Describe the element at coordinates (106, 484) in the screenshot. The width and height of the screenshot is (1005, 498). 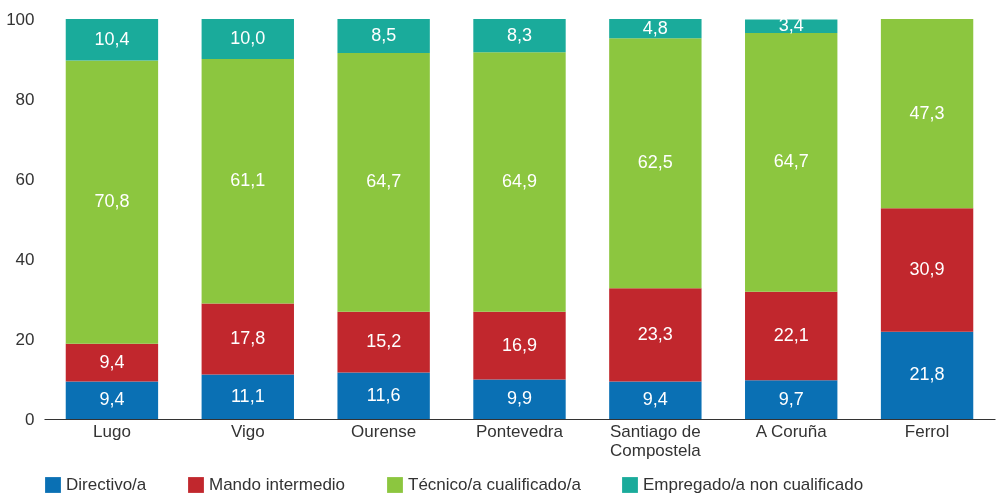
I see `legend-label: Directivo/a` at that location.